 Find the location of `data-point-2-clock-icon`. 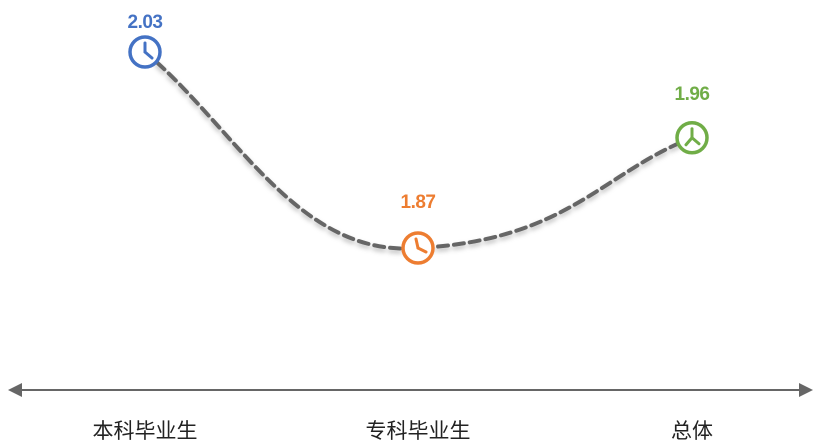

data-point-2-clock-icon is located at coordinates (418, 248).